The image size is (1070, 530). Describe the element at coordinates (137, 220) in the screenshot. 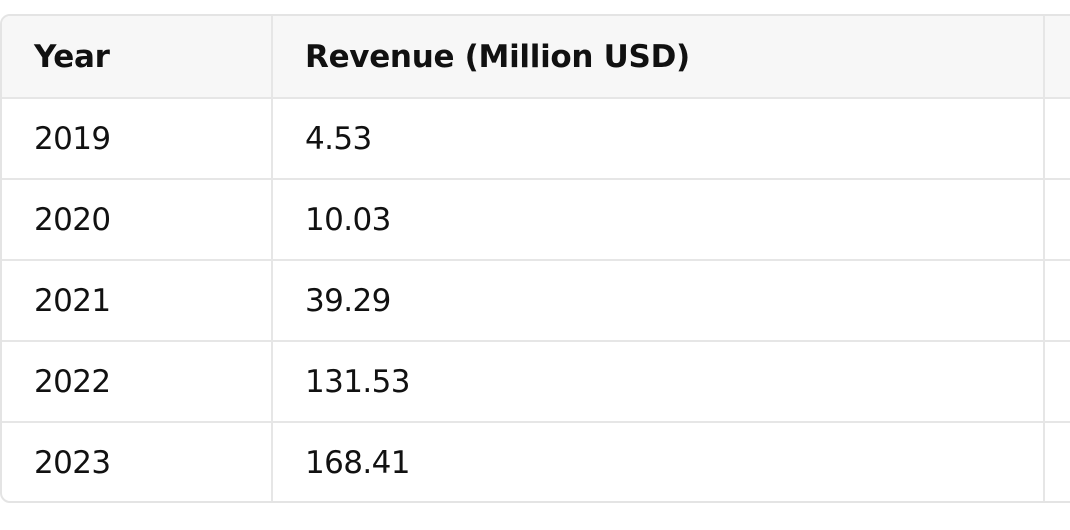

I see `cell-year: 2020` at that location.